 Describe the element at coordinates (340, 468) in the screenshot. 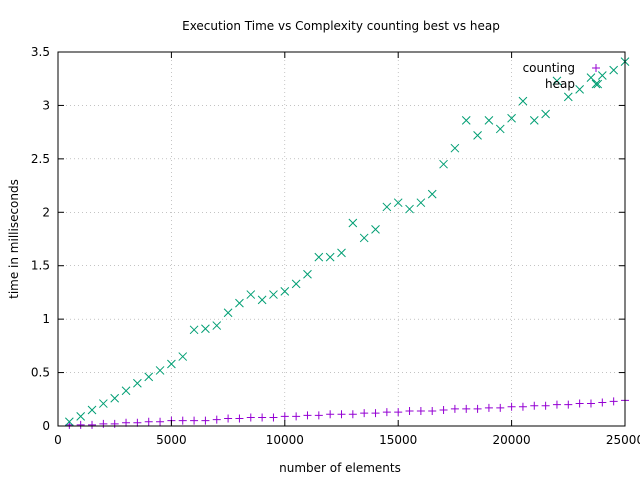

I see `x-axis-label: number of elements` at that location.